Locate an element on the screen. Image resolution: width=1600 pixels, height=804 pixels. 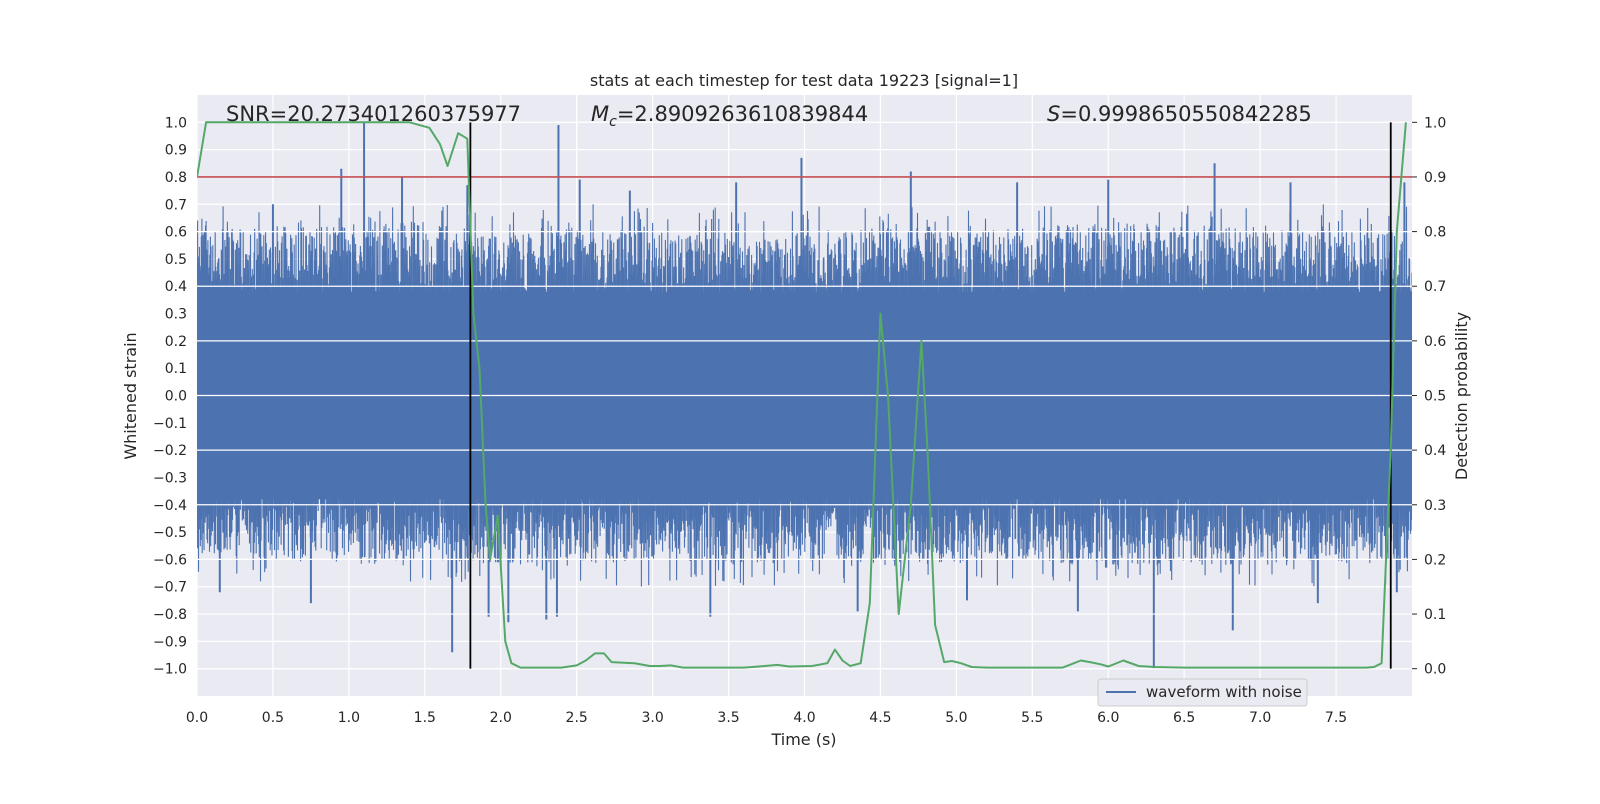
y-tick-label: −0.7 is located at coordinates (170, 588).